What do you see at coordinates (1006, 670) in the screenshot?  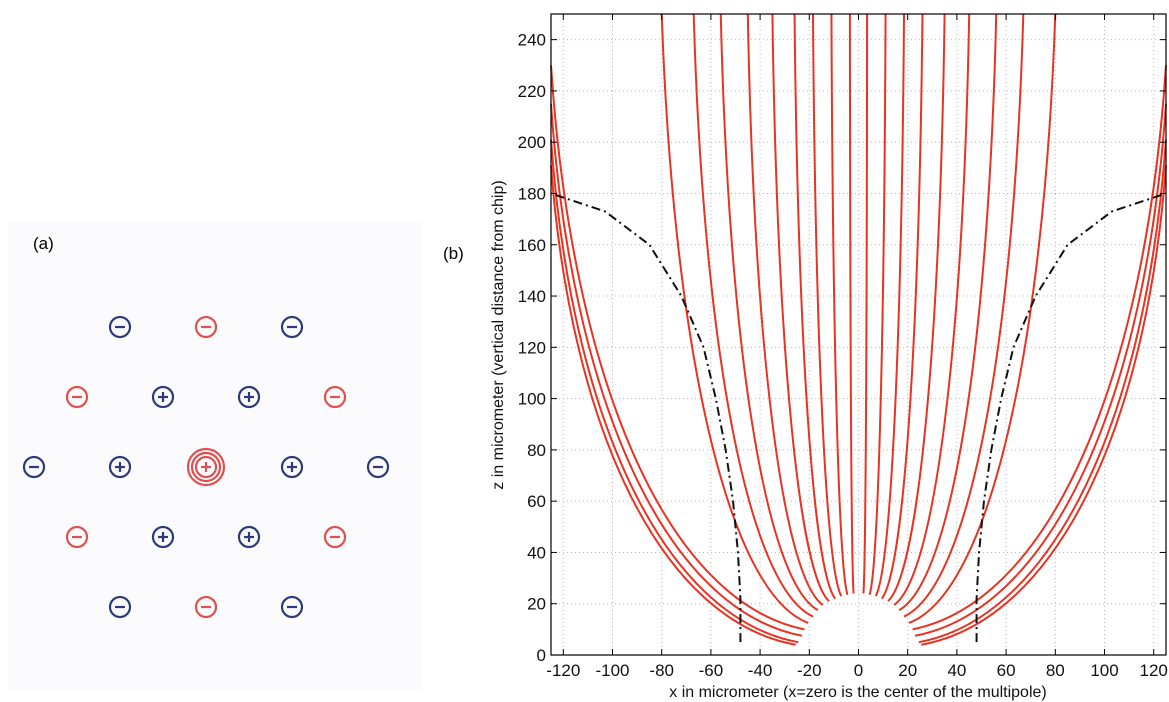 I see `x-tick-label: 60` at bounding box center [1006, 670].